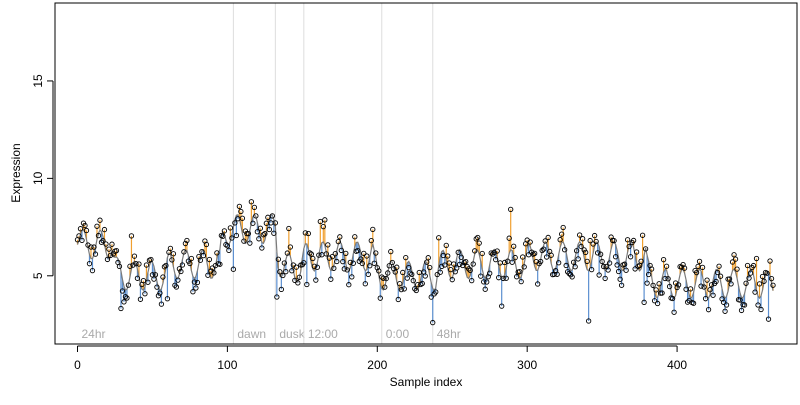 The image size is (800, 405). What do you see at coordinates (292, 334) in the screenshot?
I see `time-marker-label: dusk` at bounding box center [292, 334].